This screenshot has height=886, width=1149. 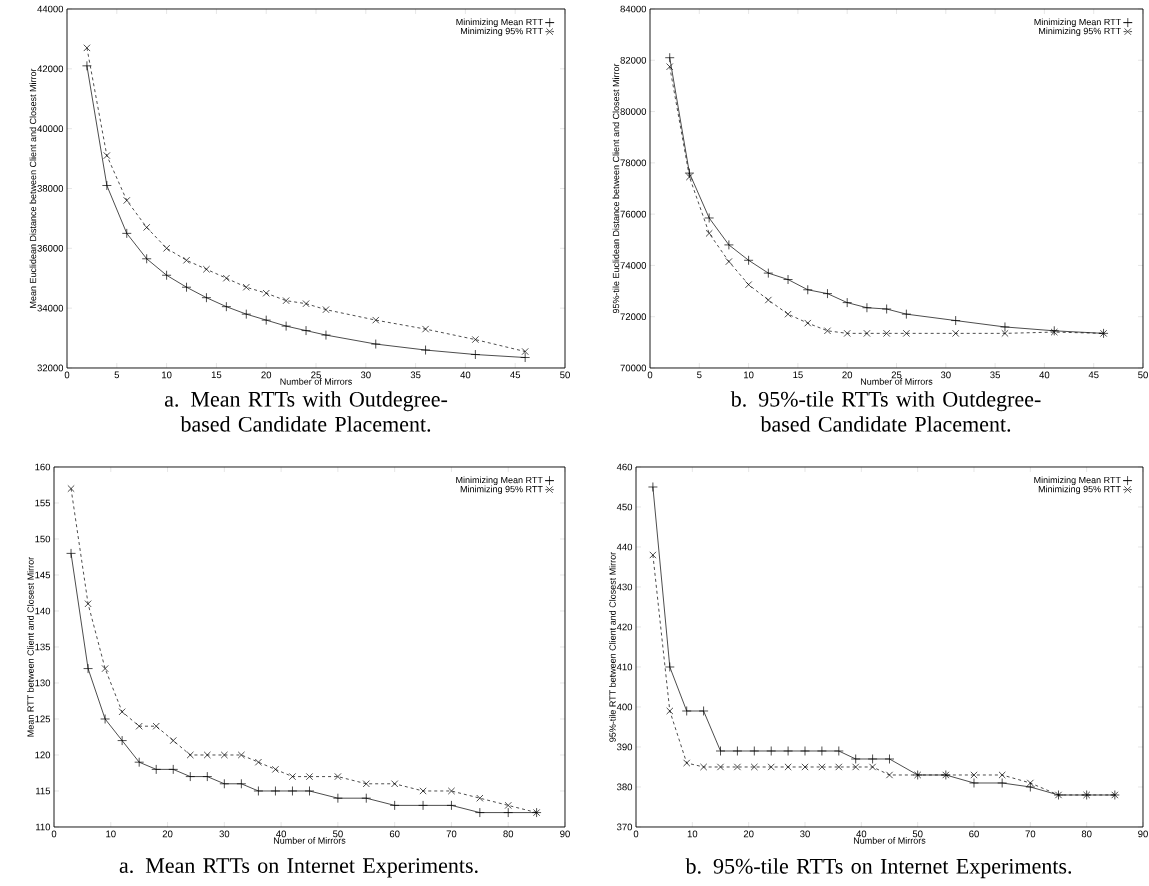 I want to click on text: a. Mean RTTs with Outdegree-based Candidate Placement., so click(x=306, y=411).